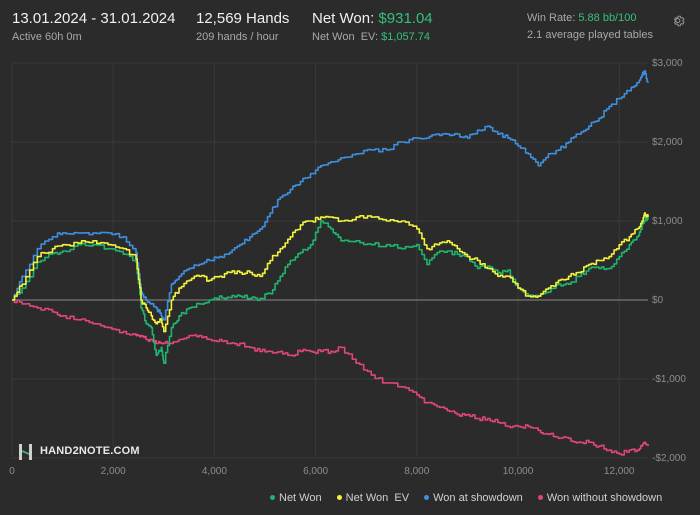 The height and width of the screenshot is (515, 700). I want to click on legend-label: Net Won EV, so click(377, 498).